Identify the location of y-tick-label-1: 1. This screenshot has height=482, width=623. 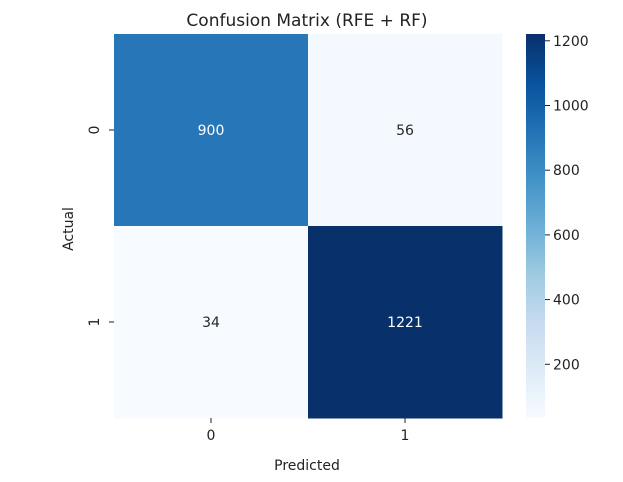
(95, 322).